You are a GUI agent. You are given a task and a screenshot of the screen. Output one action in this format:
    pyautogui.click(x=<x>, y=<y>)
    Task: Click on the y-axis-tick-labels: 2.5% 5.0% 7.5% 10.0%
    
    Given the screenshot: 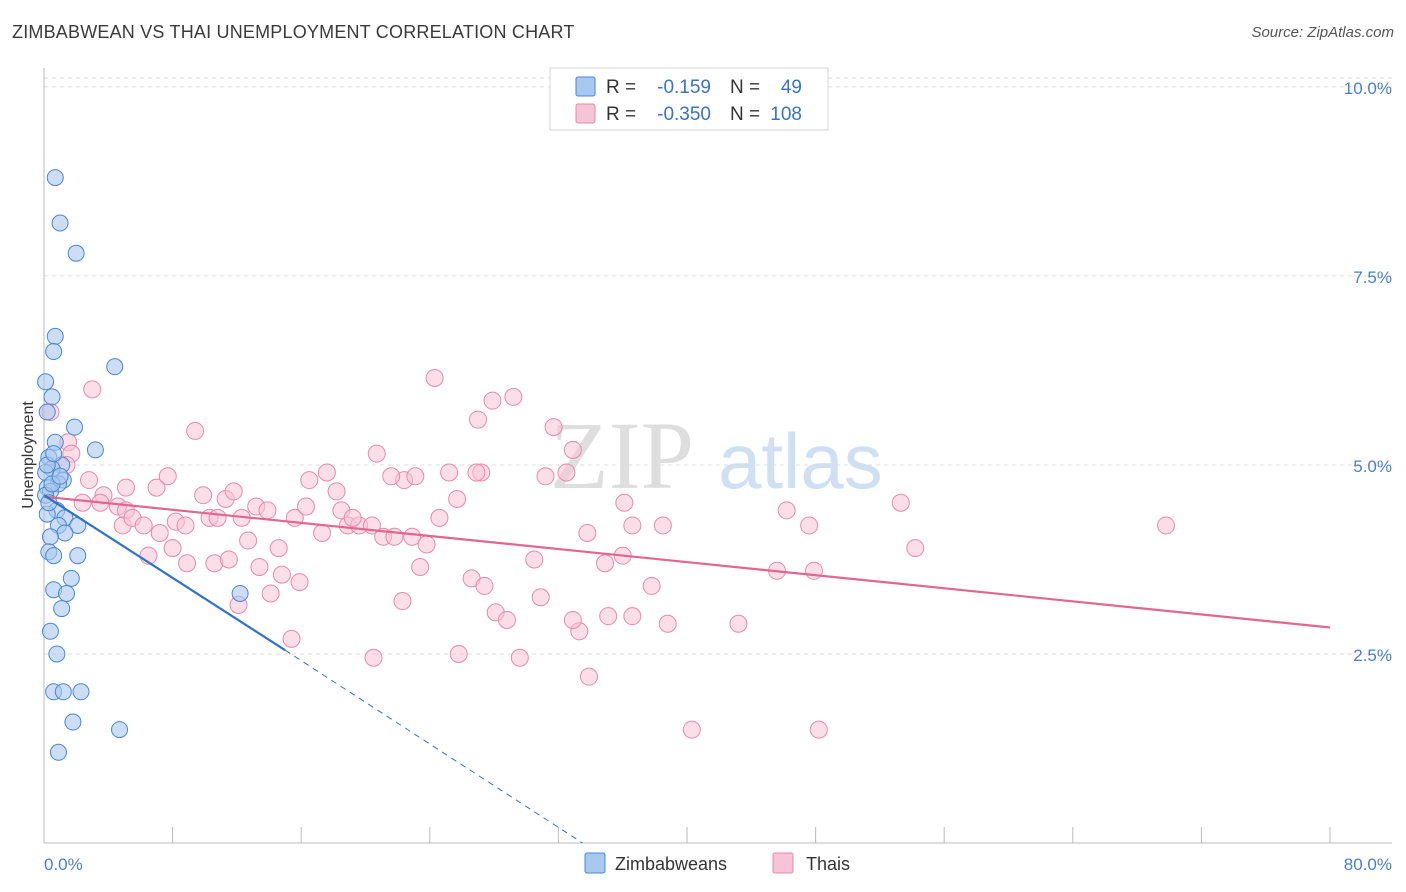 What is the action you would take?
    pyautogui.click(x=1368, y=372)
    